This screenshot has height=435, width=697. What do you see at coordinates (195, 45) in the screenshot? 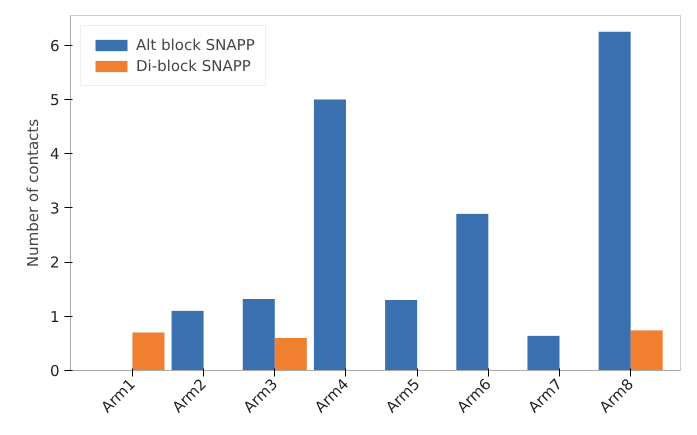
I see `legend-label: Alt block SNAPP` at bounding box center [195, 45].